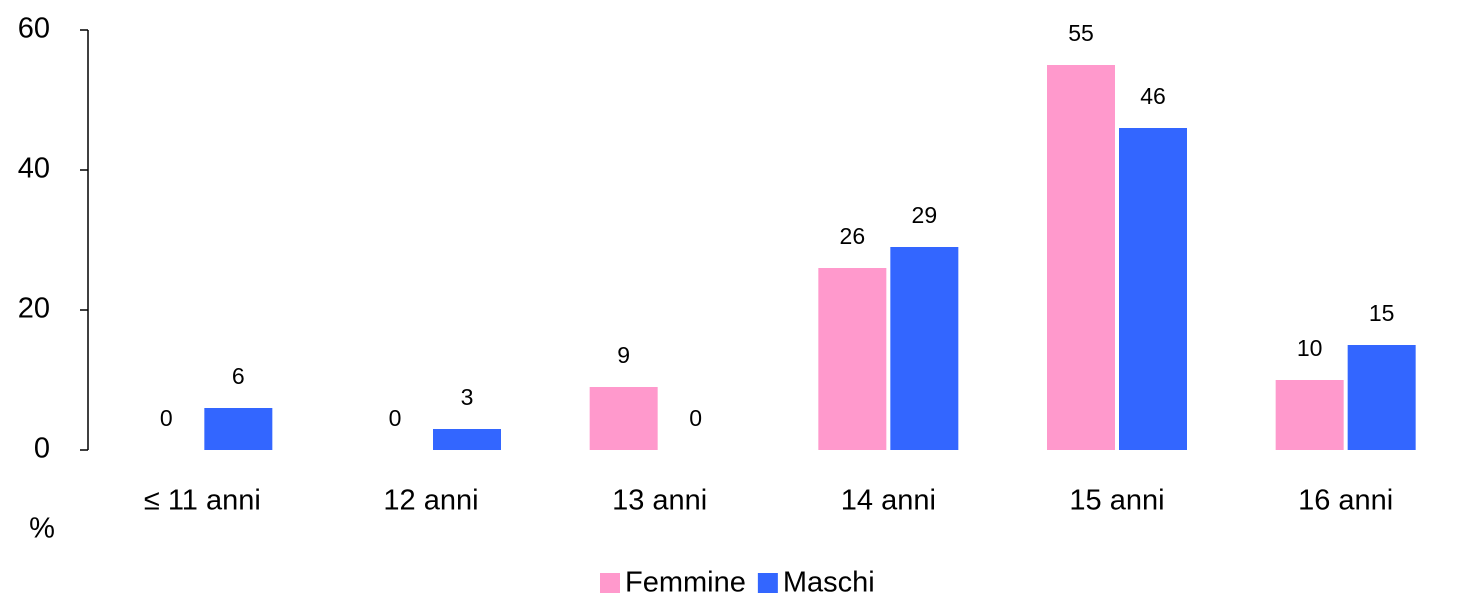  I want to click on legend-label: Femmine, so click(685, 583).